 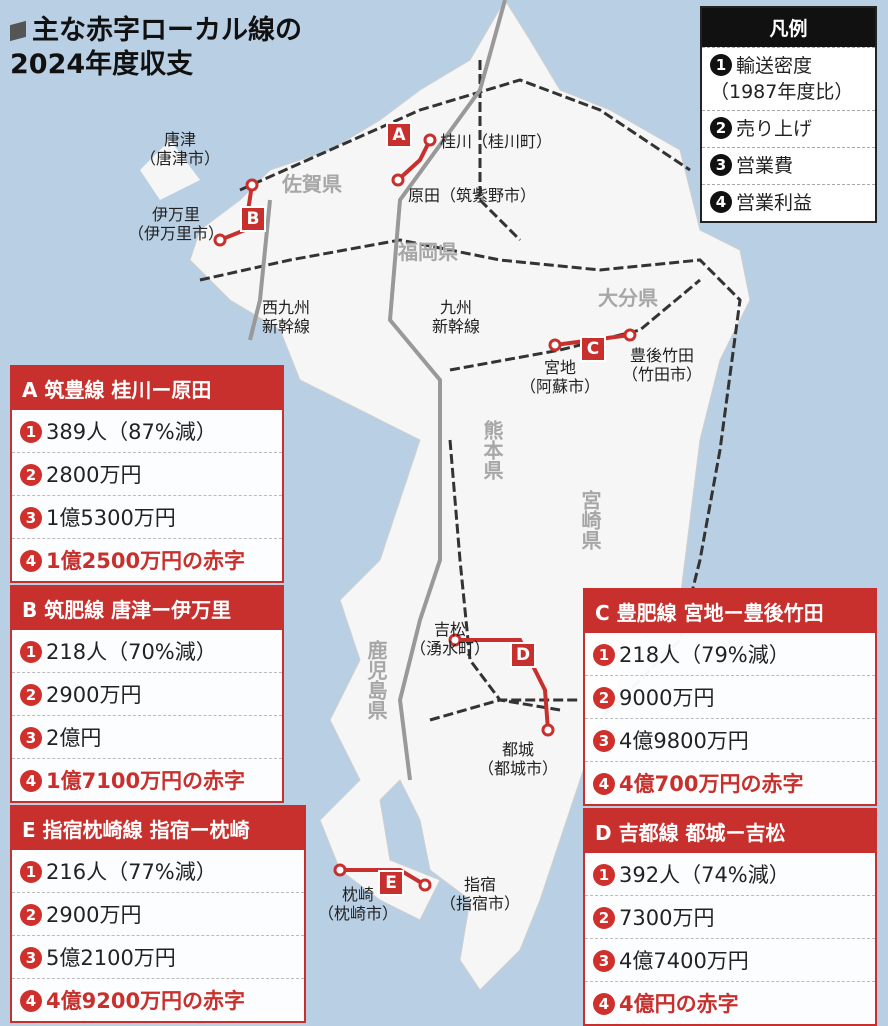 I want to click on panel-header: D 吉都線 都城ー吉松, so click(x=730, y=831).